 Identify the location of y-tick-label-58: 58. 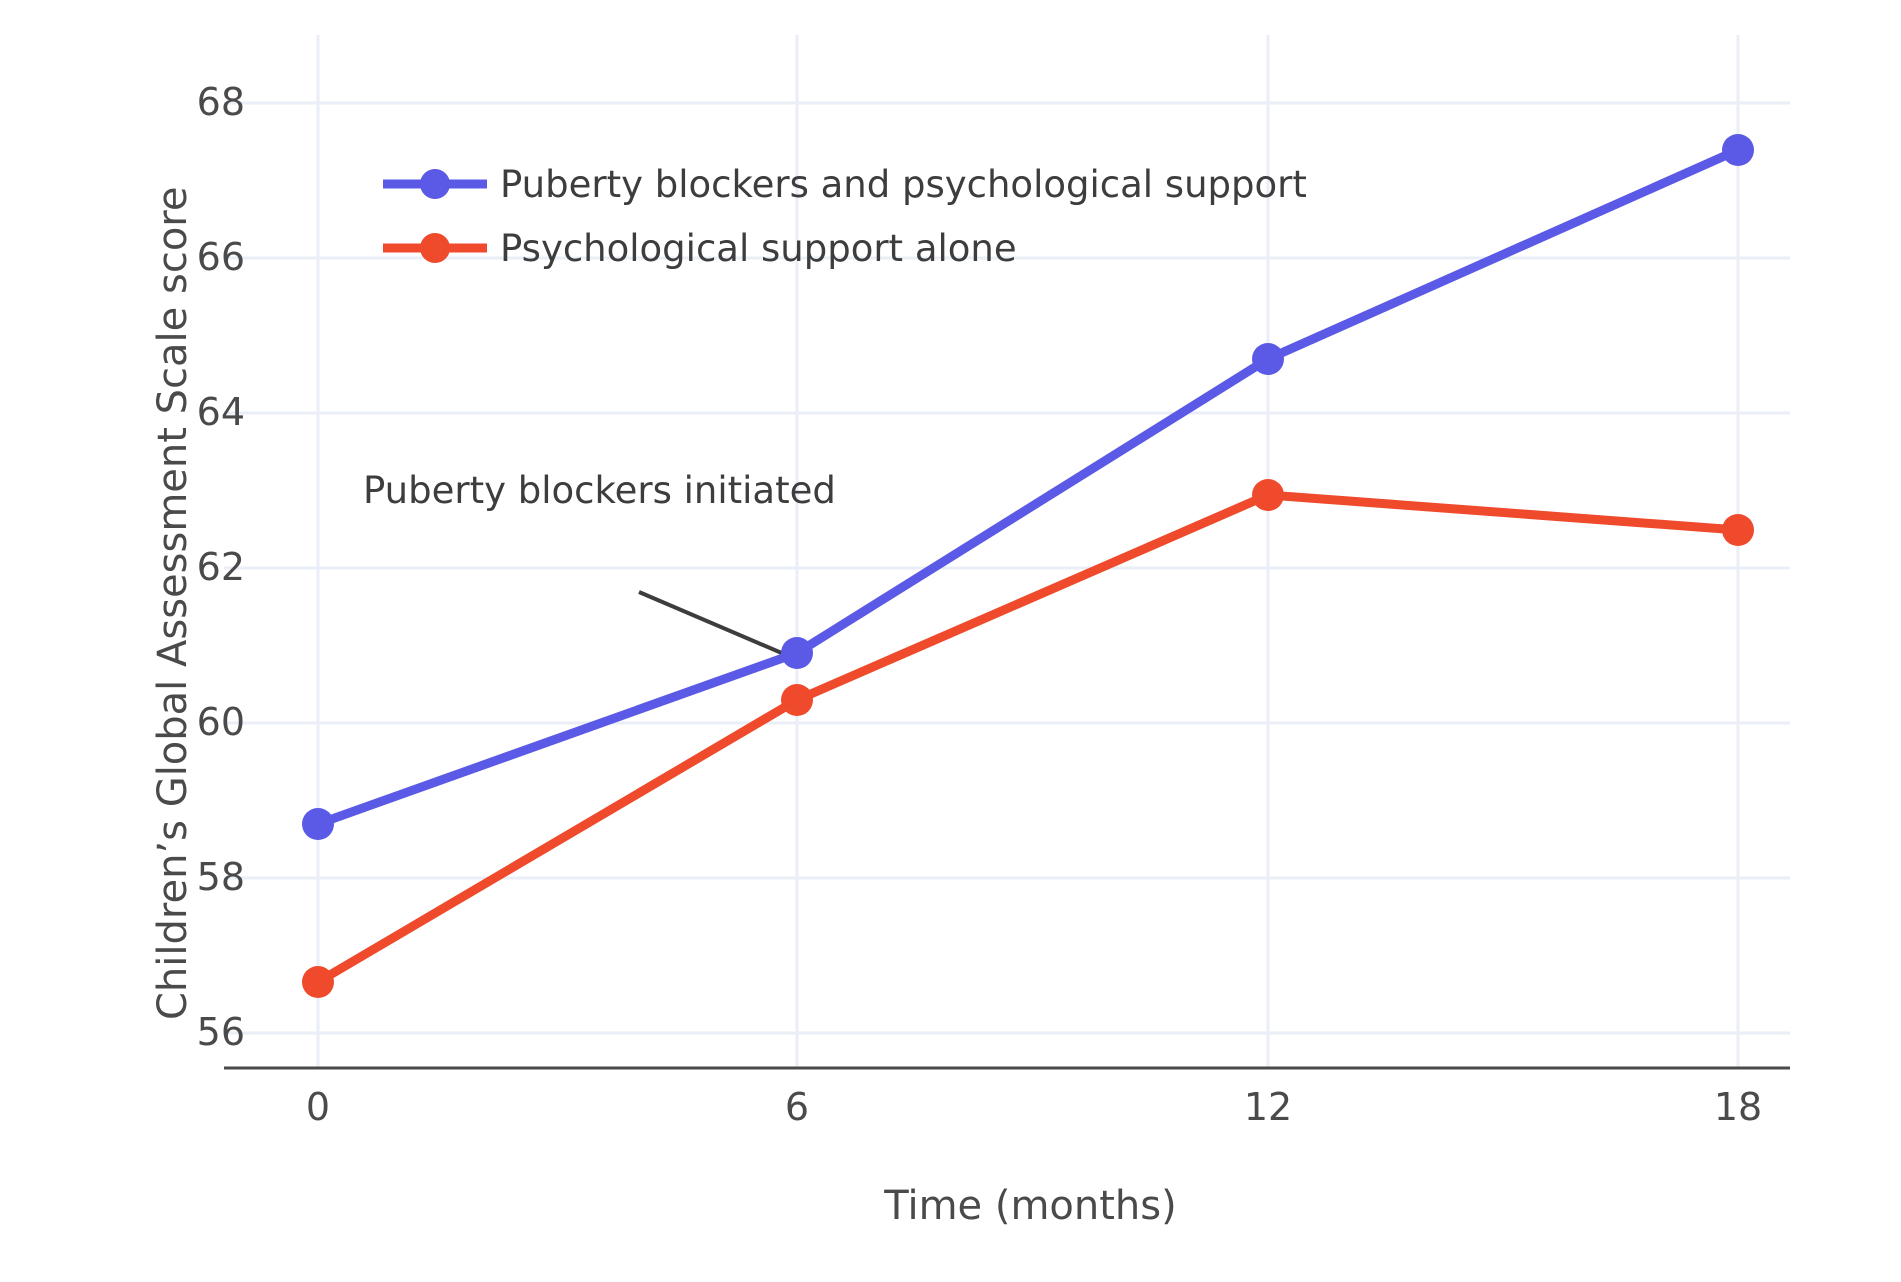
(220, 877).